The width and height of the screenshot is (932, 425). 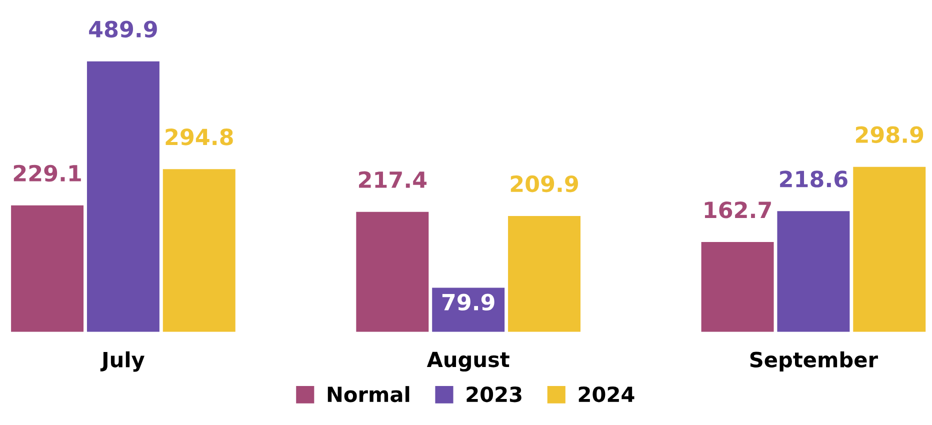 What do you see at coordinates (393, 179) in the screenshot?
I see `data-label: 217.4` at bounding box center [393, 179].